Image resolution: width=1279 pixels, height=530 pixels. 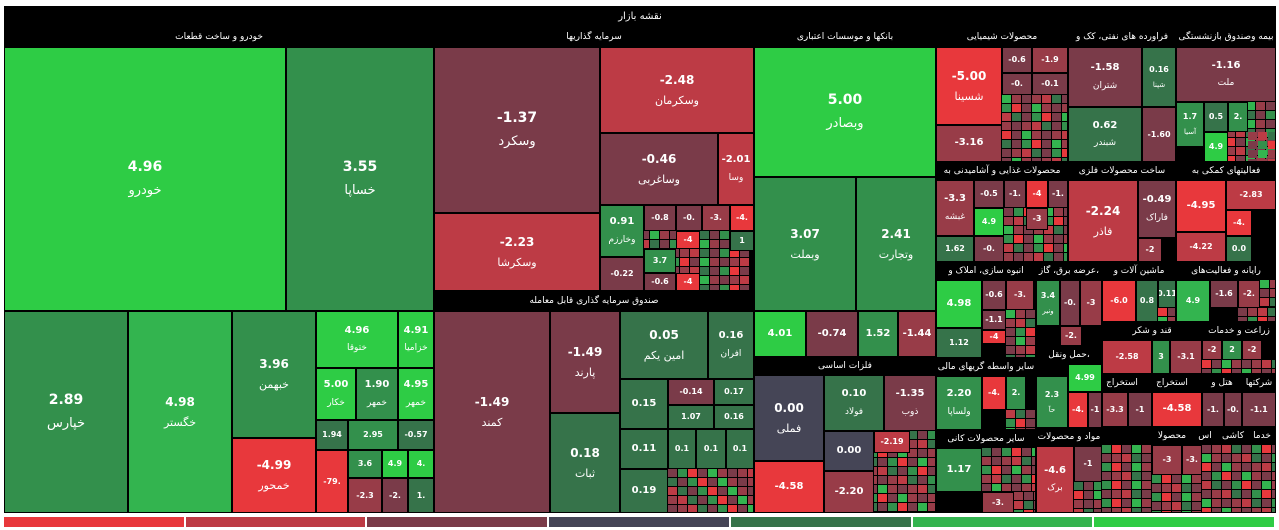 What do you see at coordinates (1226, 74) in the screenshot?
I see `stock-cell: -1.16 ملت` at bounding box center [1226, 74].